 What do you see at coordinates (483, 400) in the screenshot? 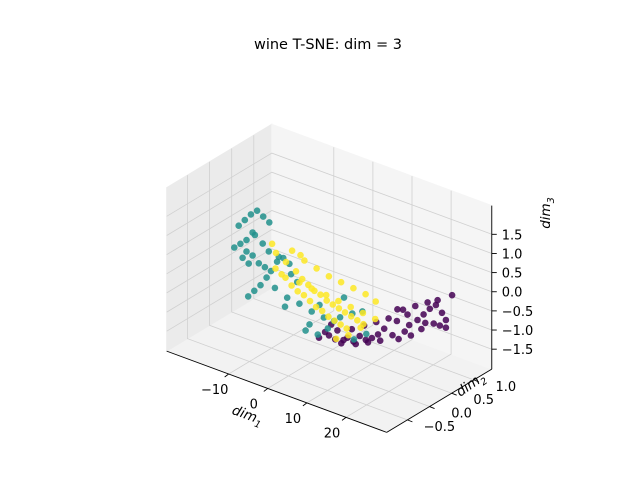
I see `y-tick-label-2: 0.5` at bounding box center [483, 400].